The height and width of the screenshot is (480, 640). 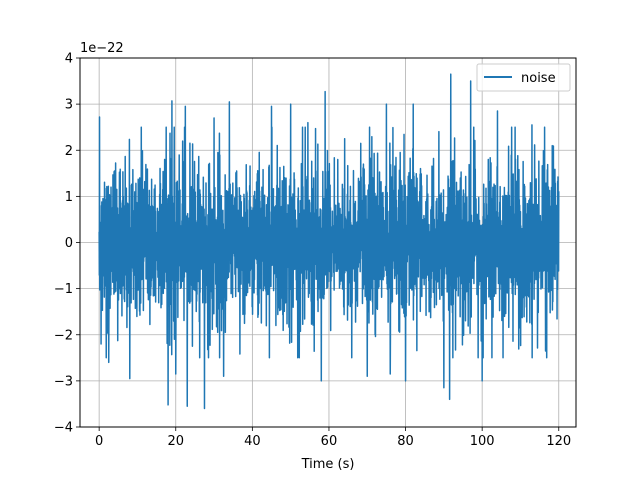 I want to click on y-tick-label: −4, so click(x=63, y=428).